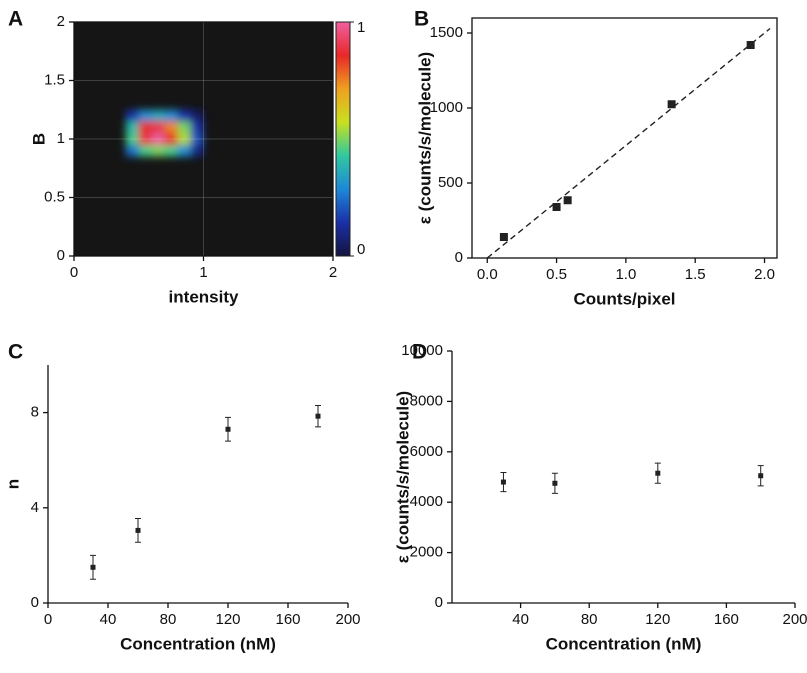  Describe the element at coordinates (35, 507) in the screenshot. I see `y-tick-label: 4` at that location.